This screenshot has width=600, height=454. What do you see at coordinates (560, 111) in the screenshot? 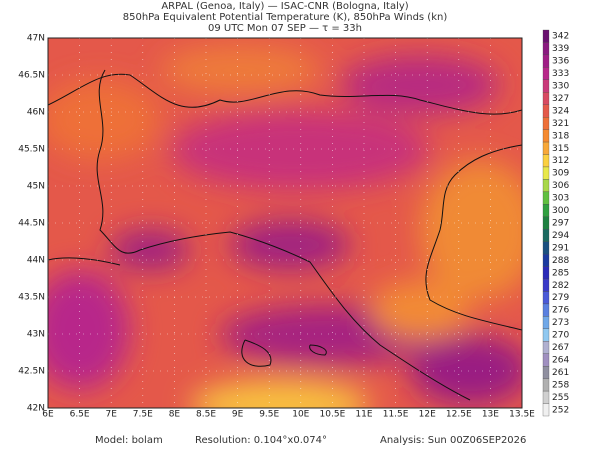
I see `colorbar-label: 324` at bounding box center [560, 111].